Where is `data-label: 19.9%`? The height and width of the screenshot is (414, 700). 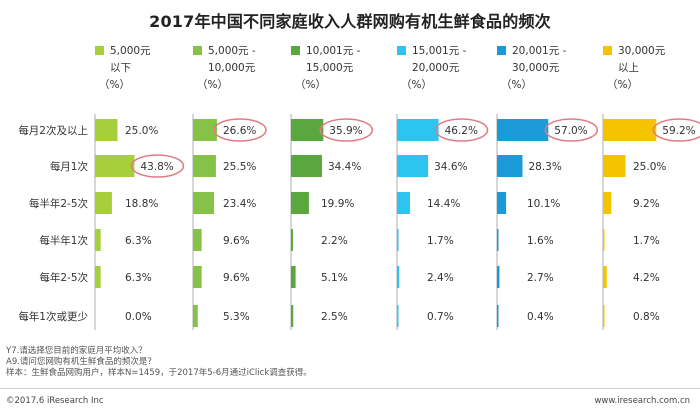
data-label: 19.9% is located at coordinates (337, 204).